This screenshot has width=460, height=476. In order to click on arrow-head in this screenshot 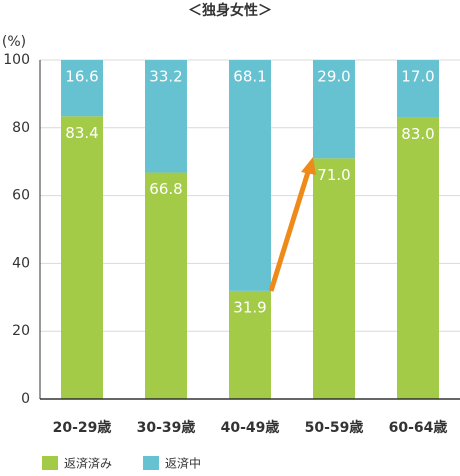, I will do `click(308, 166)`.